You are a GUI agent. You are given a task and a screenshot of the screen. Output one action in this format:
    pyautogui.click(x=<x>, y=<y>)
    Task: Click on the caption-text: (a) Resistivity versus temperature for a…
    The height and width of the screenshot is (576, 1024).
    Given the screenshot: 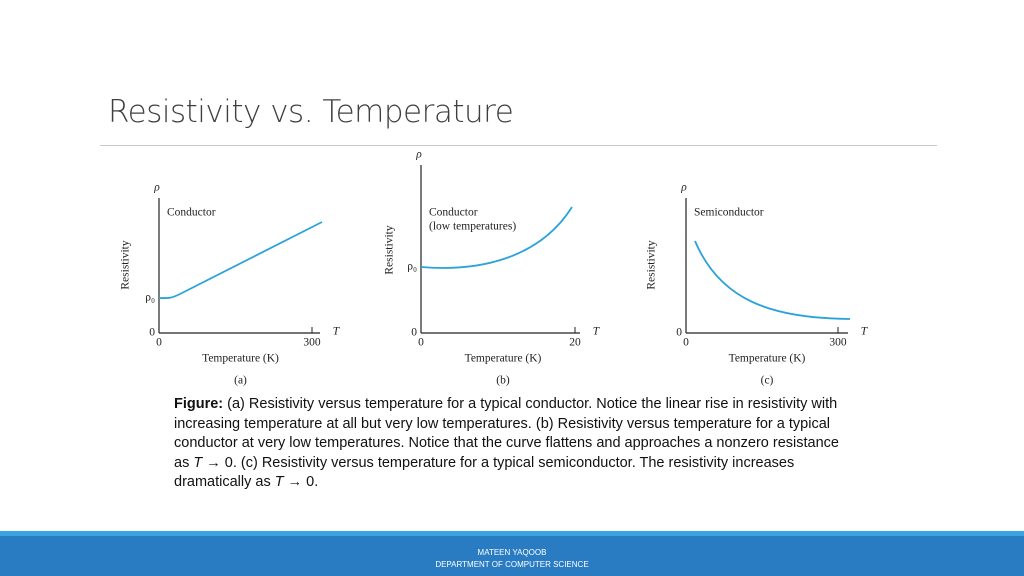 What is the action you would take?
    pyautogui.click(x=506, y=433)
    